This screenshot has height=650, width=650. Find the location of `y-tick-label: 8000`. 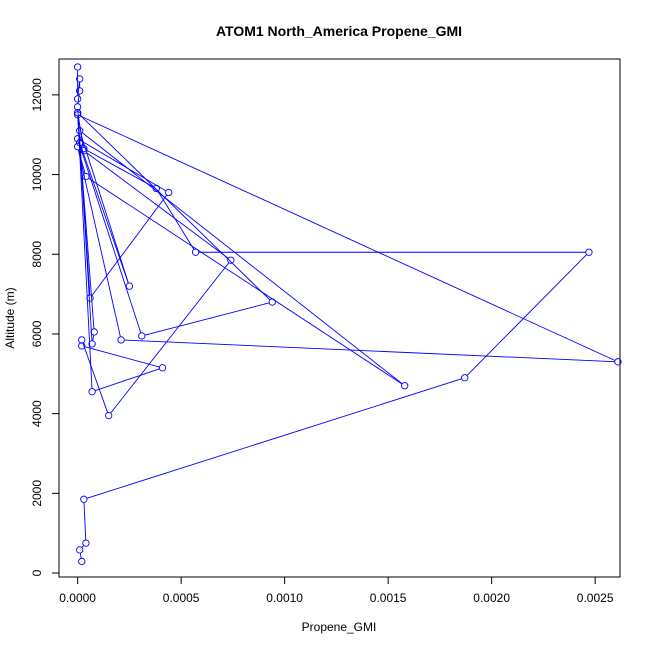

y-tick-label: 8000 is located at coordinates (37, 254).